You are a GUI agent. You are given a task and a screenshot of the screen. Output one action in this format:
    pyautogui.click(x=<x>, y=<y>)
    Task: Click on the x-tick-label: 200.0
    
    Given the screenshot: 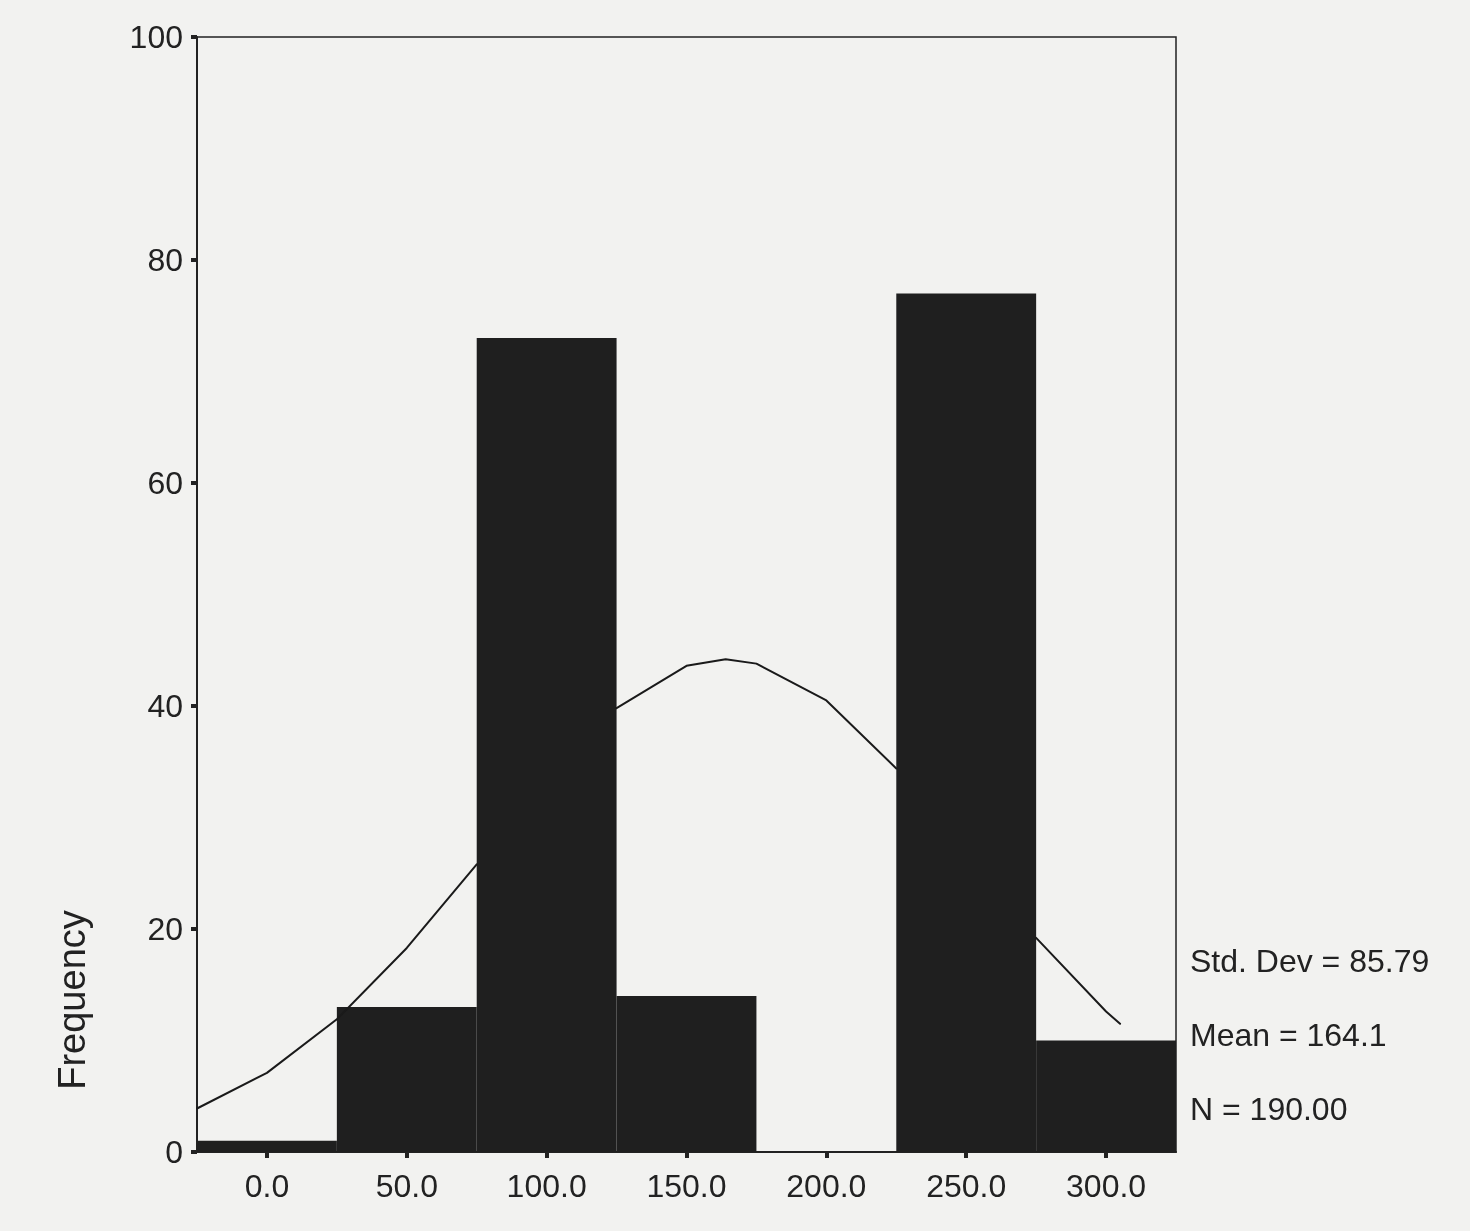 What is the action you would take?
    pyautogui.click(x=826, y=1186)
    